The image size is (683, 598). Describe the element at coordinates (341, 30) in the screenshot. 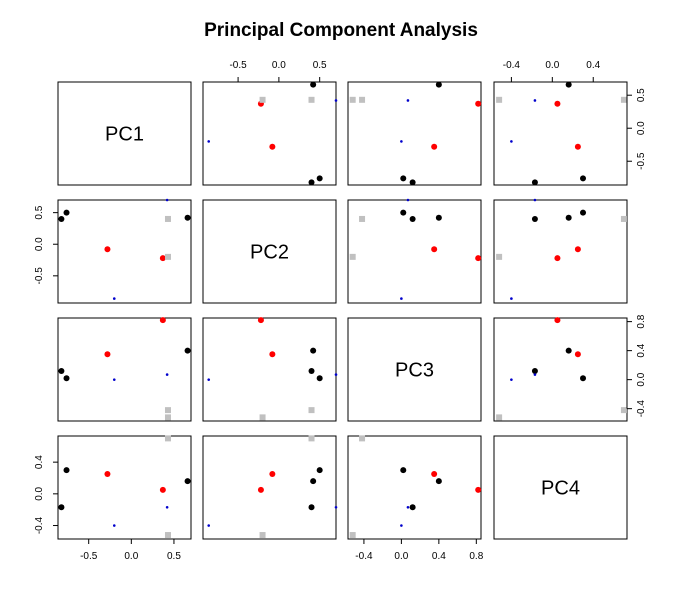

I see `chart-title: Principal Component Analysis` at that location.